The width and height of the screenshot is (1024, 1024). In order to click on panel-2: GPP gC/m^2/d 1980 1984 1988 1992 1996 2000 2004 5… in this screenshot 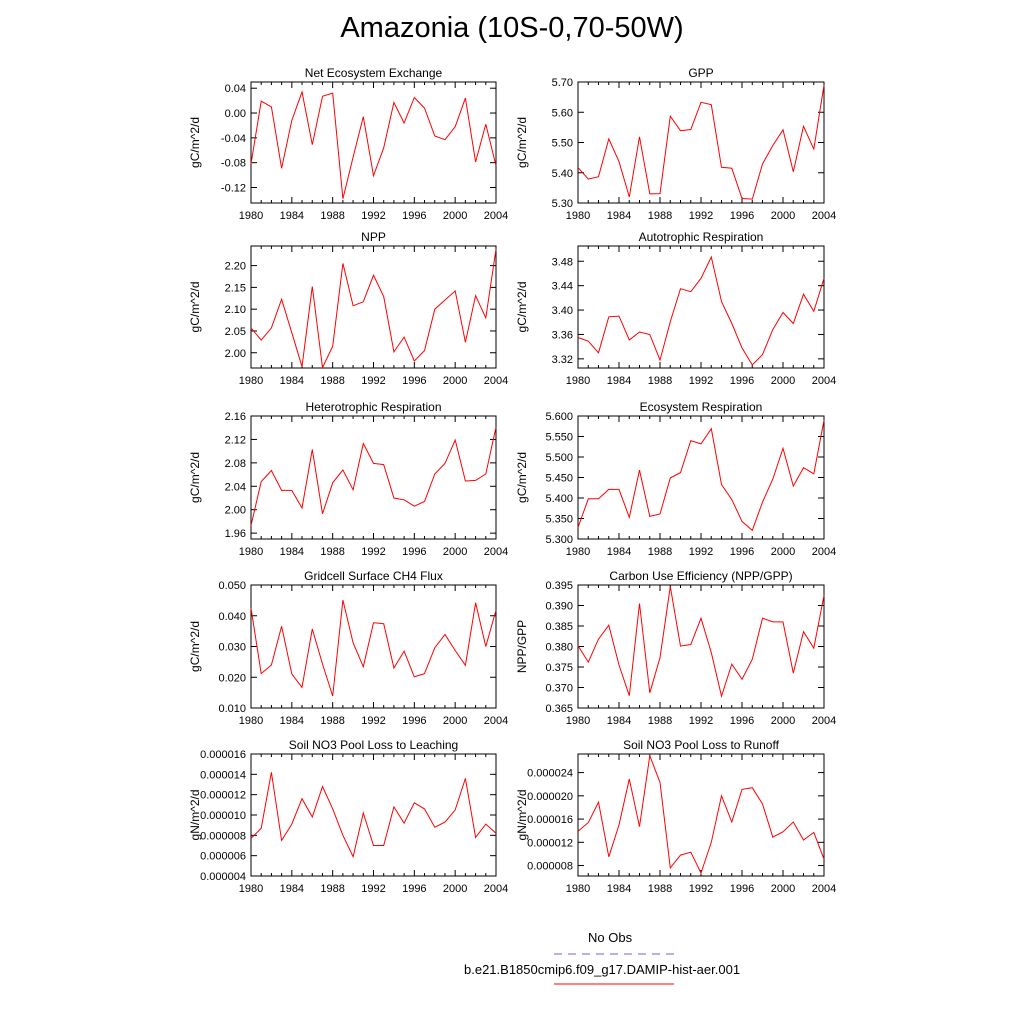, I will do `click(675, 144)`.